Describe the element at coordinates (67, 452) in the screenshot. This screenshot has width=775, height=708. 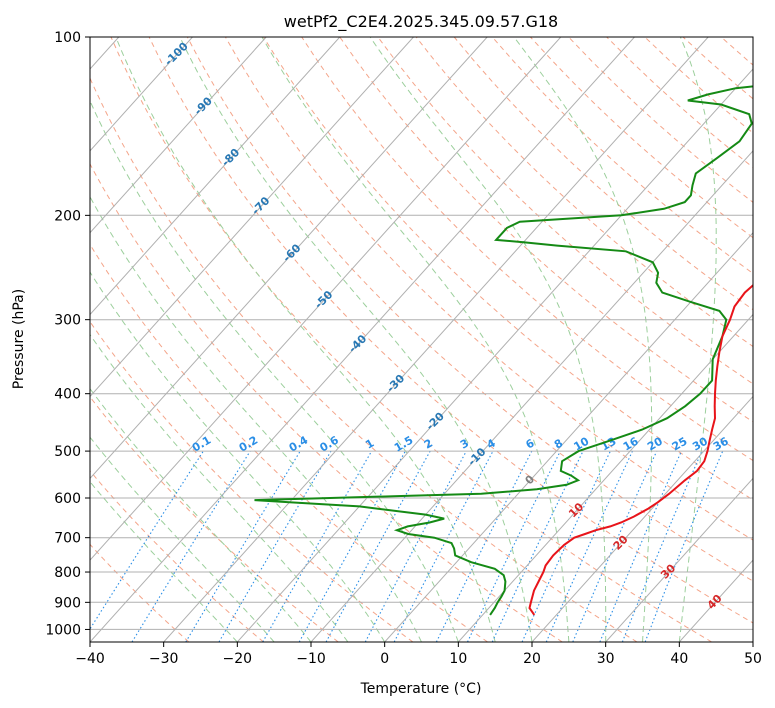
I see `y-tick-label: 500` at that location.